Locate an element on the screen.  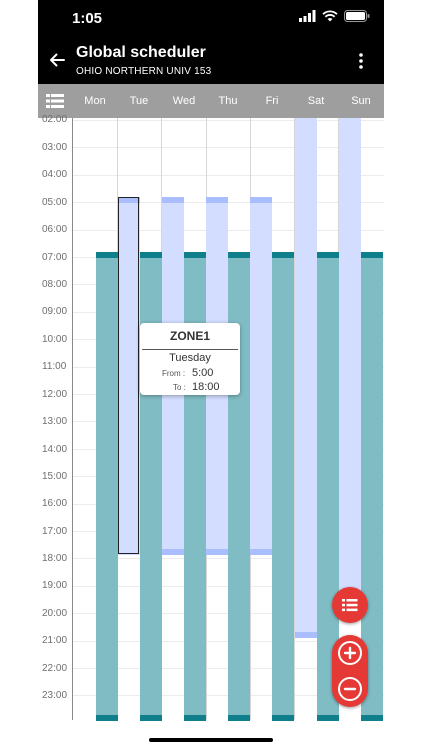
page-title: Global scheduler is located at coordinates (141, 52).